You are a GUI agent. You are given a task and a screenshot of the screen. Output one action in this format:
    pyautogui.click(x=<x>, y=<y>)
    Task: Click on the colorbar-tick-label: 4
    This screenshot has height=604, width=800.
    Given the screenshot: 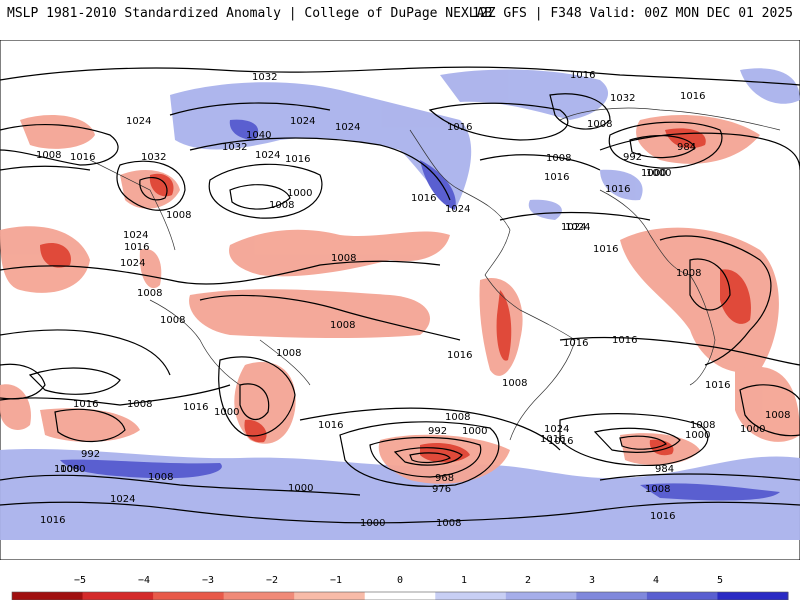 What is the action you would take?
    pyautogui.click(x=656, y=580)
    